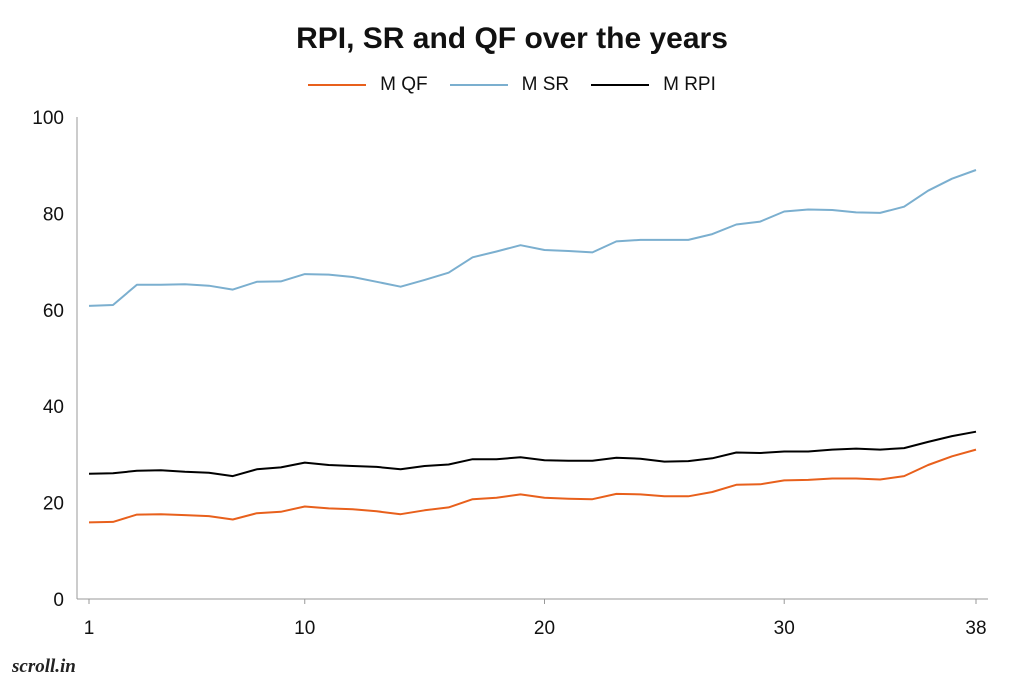  I want to click on y-tick-label-80: 80, so click(53, 214).